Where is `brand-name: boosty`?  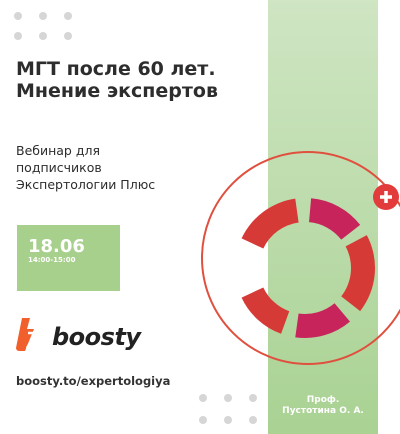
brand-name: boosty is located at coordinates (96, 337).